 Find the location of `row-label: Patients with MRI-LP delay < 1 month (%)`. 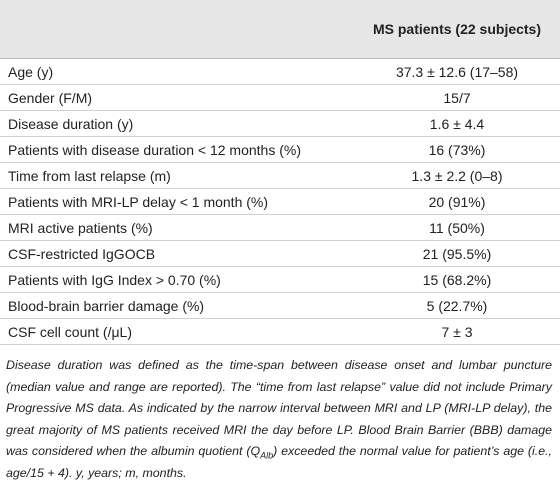

row-label: Patients with MRI-LP delay < 1 month (%) is located at coordinates (177, 201).